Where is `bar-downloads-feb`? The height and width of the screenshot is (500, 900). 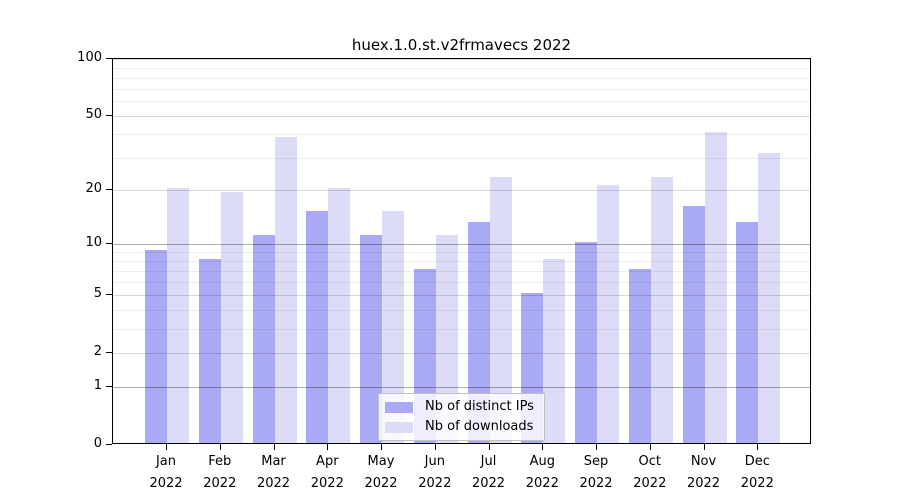 bar-downloads-feb is located at coordinates (231, 317).